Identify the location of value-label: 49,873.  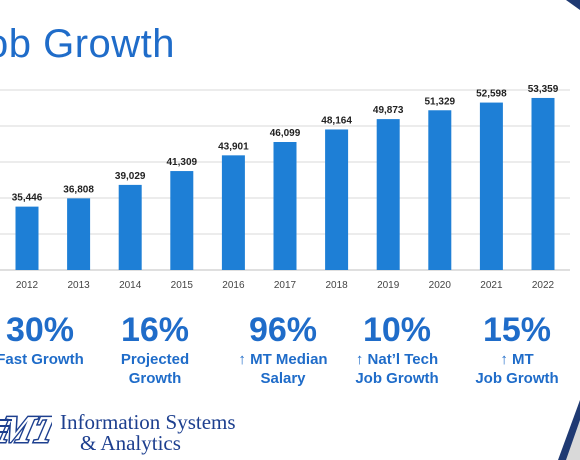
(388, 110).